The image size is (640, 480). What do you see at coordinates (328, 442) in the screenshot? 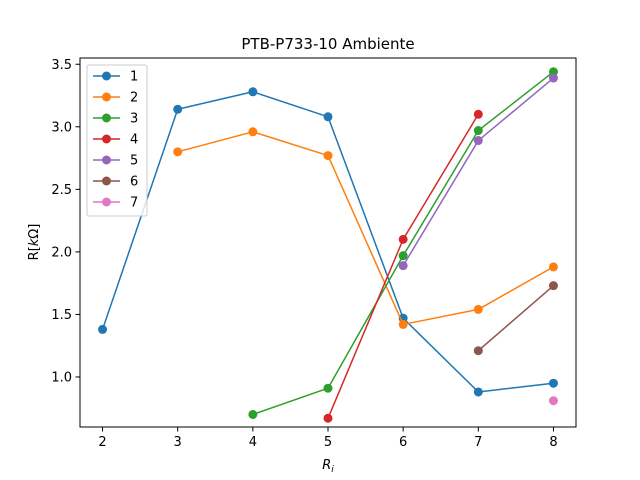
I see `x-tick-label: 5` at bounding box center [328, 442].